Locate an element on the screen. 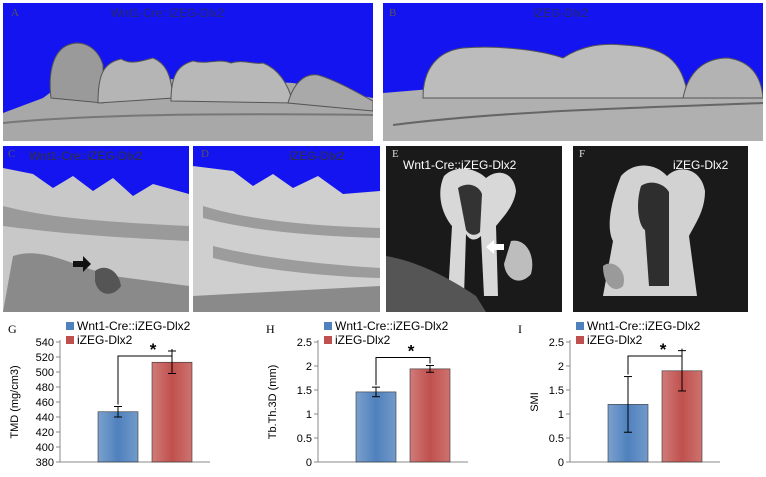 The height and width of the screenshot is (477, 766). panel-e: E Wnt1-Cre::iZEG-Dlx2 is located at coordinates (474, 229).